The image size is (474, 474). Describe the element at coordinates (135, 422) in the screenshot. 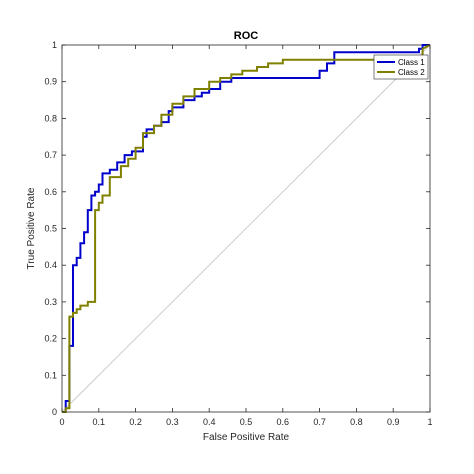

I see `x-tick-label: 0.2` at that location.